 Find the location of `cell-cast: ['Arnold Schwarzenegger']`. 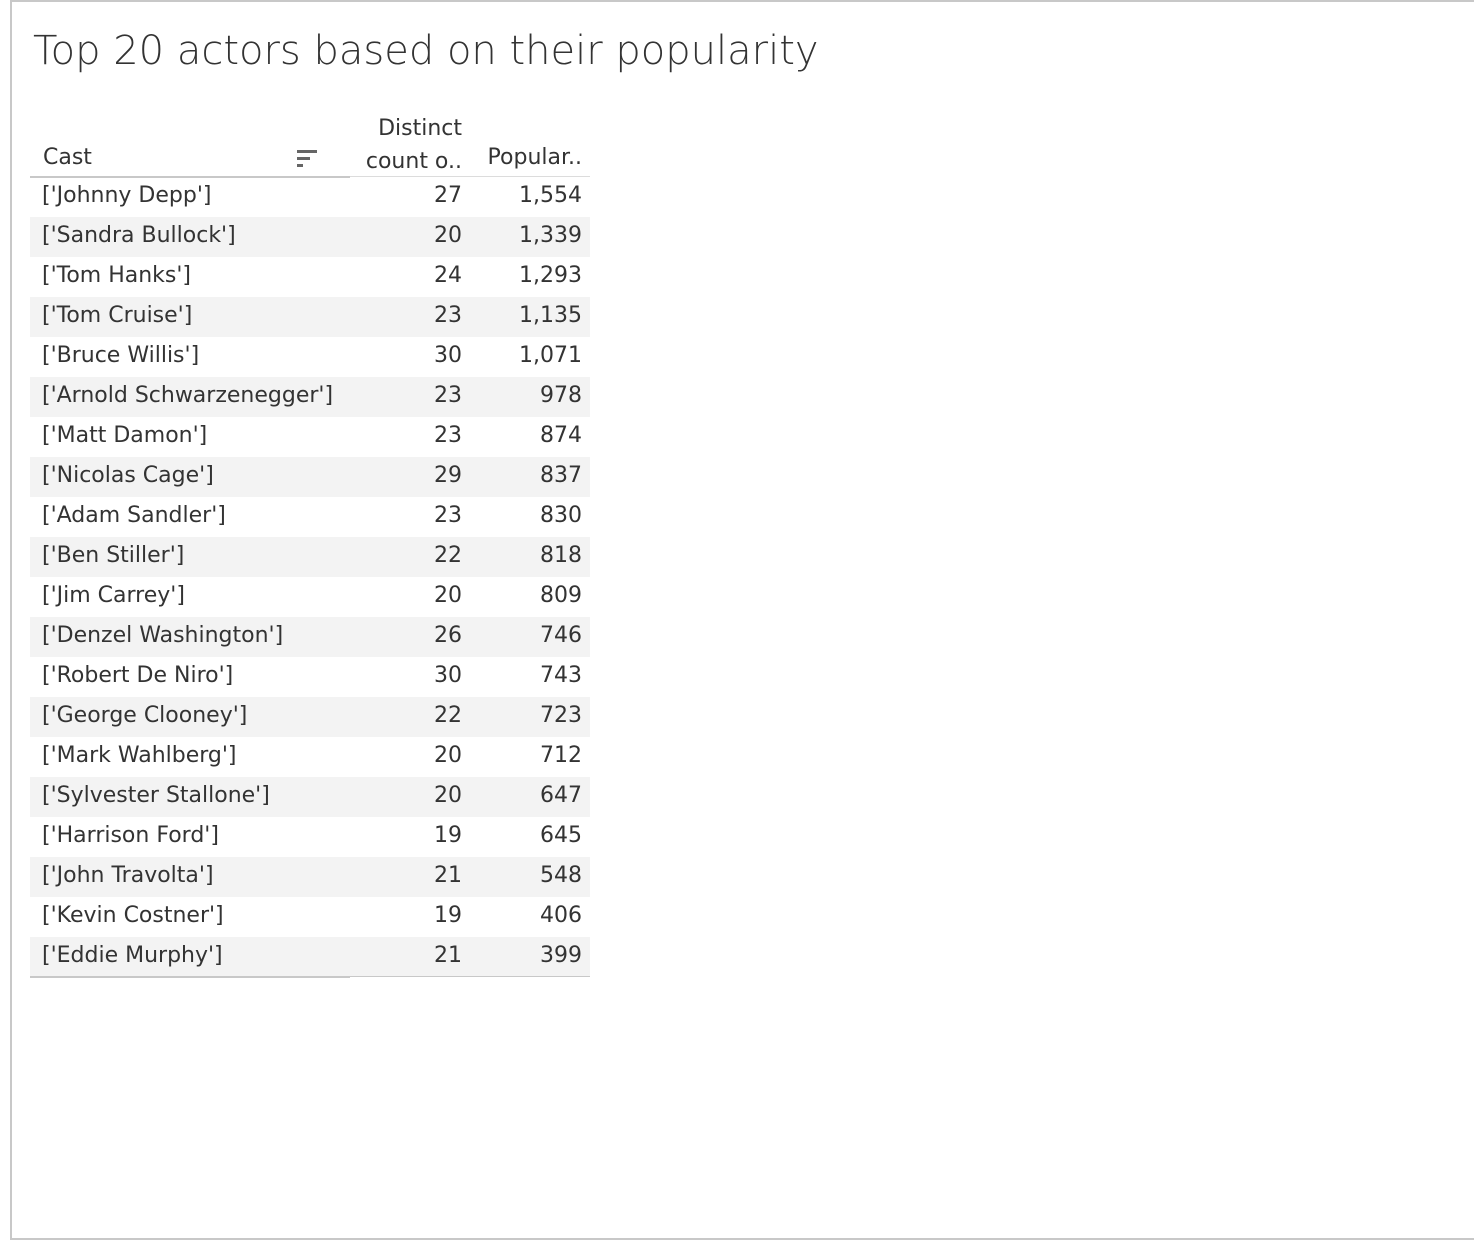

cell-cast: ['Arnold Schwarzenegger'] is located at coordinates (188, 395).